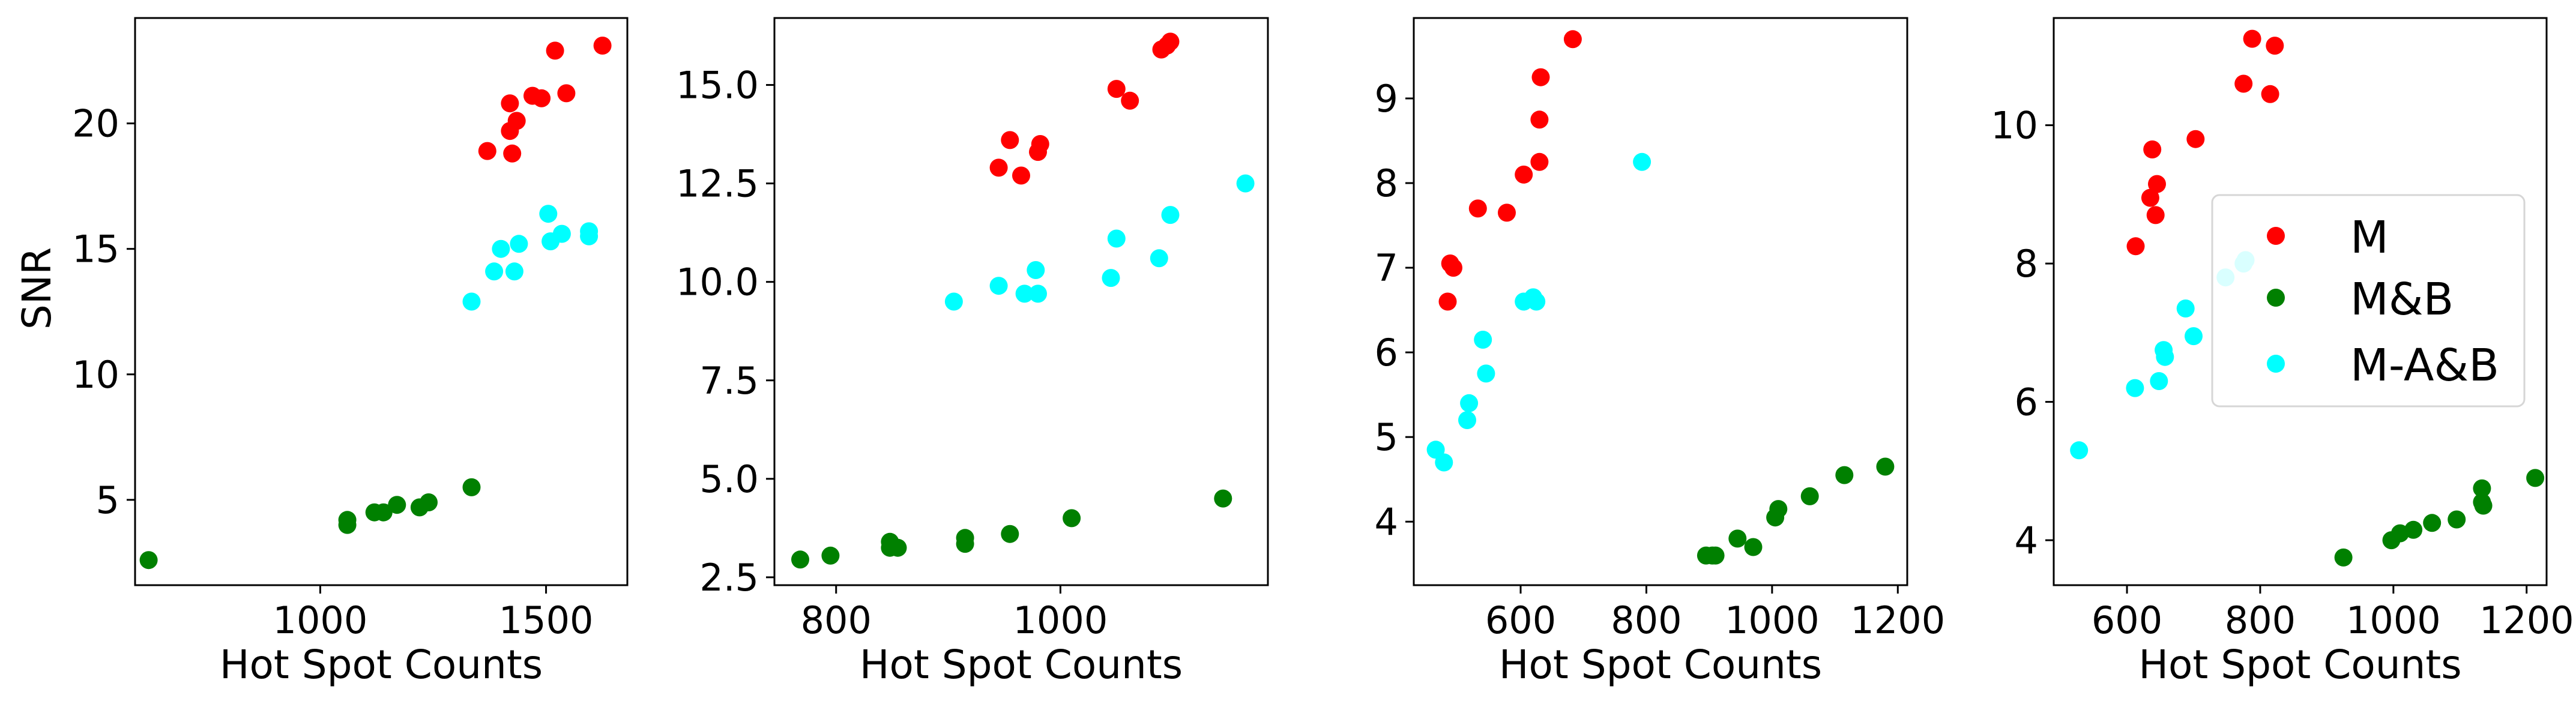  I want to click on y-axis-label: SNR, so click(37, 288).